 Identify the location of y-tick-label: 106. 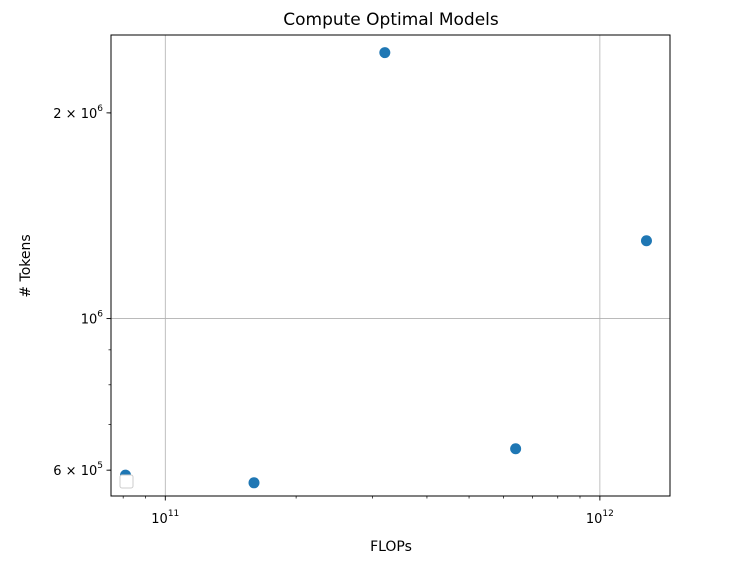
(92, 319).